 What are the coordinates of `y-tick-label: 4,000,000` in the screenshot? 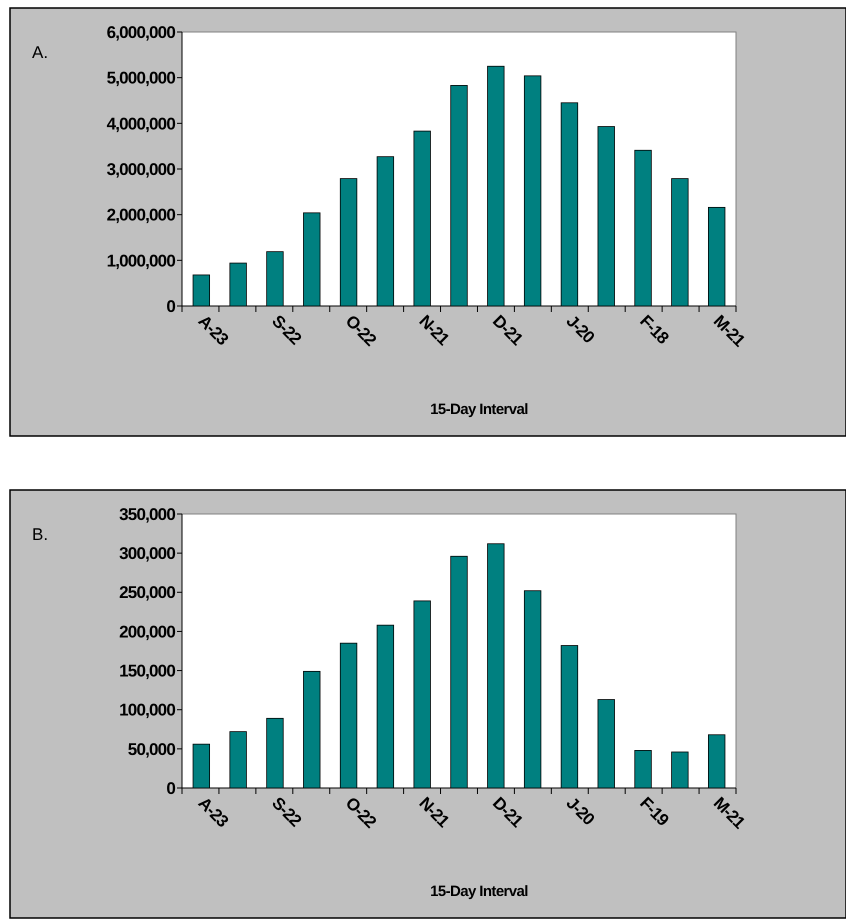 It's located at (141, 124).